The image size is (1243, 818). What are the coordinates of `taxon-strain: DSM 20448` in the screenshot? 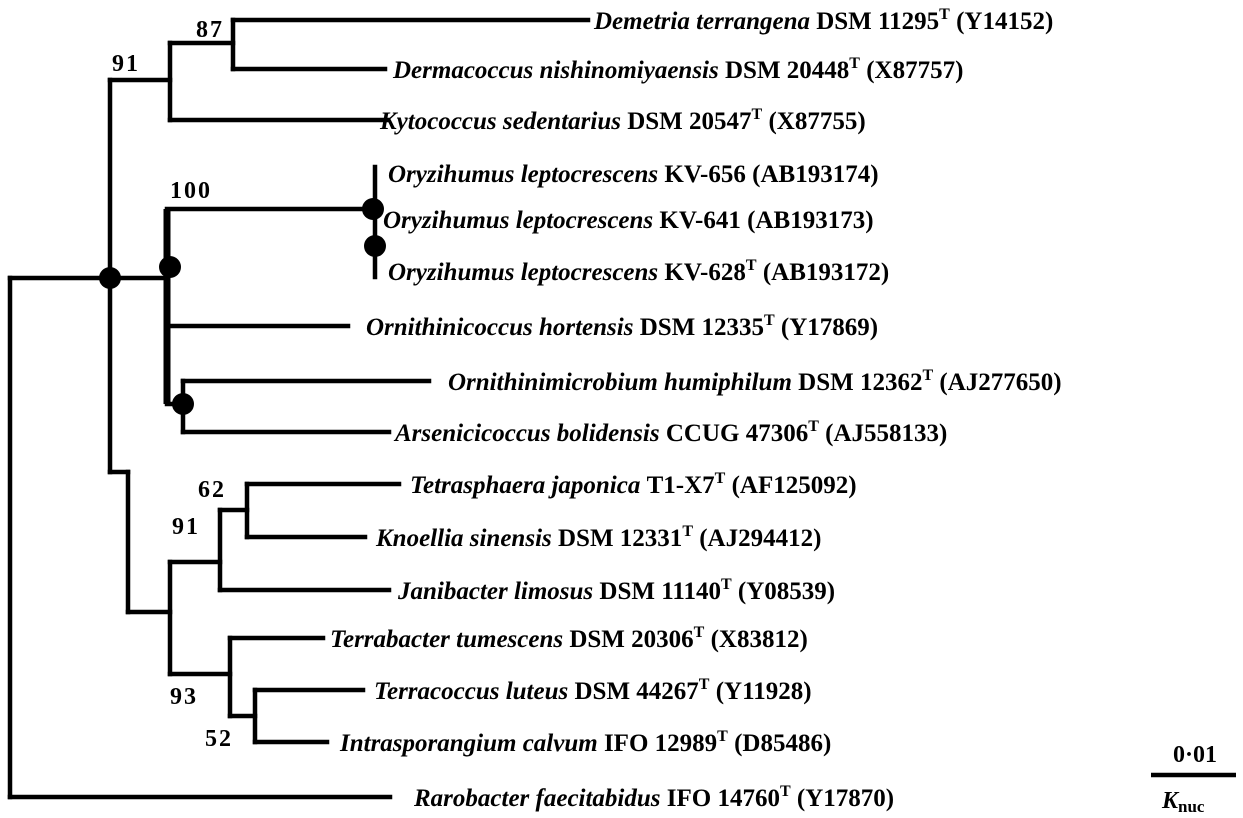 It's located at (787, 70).